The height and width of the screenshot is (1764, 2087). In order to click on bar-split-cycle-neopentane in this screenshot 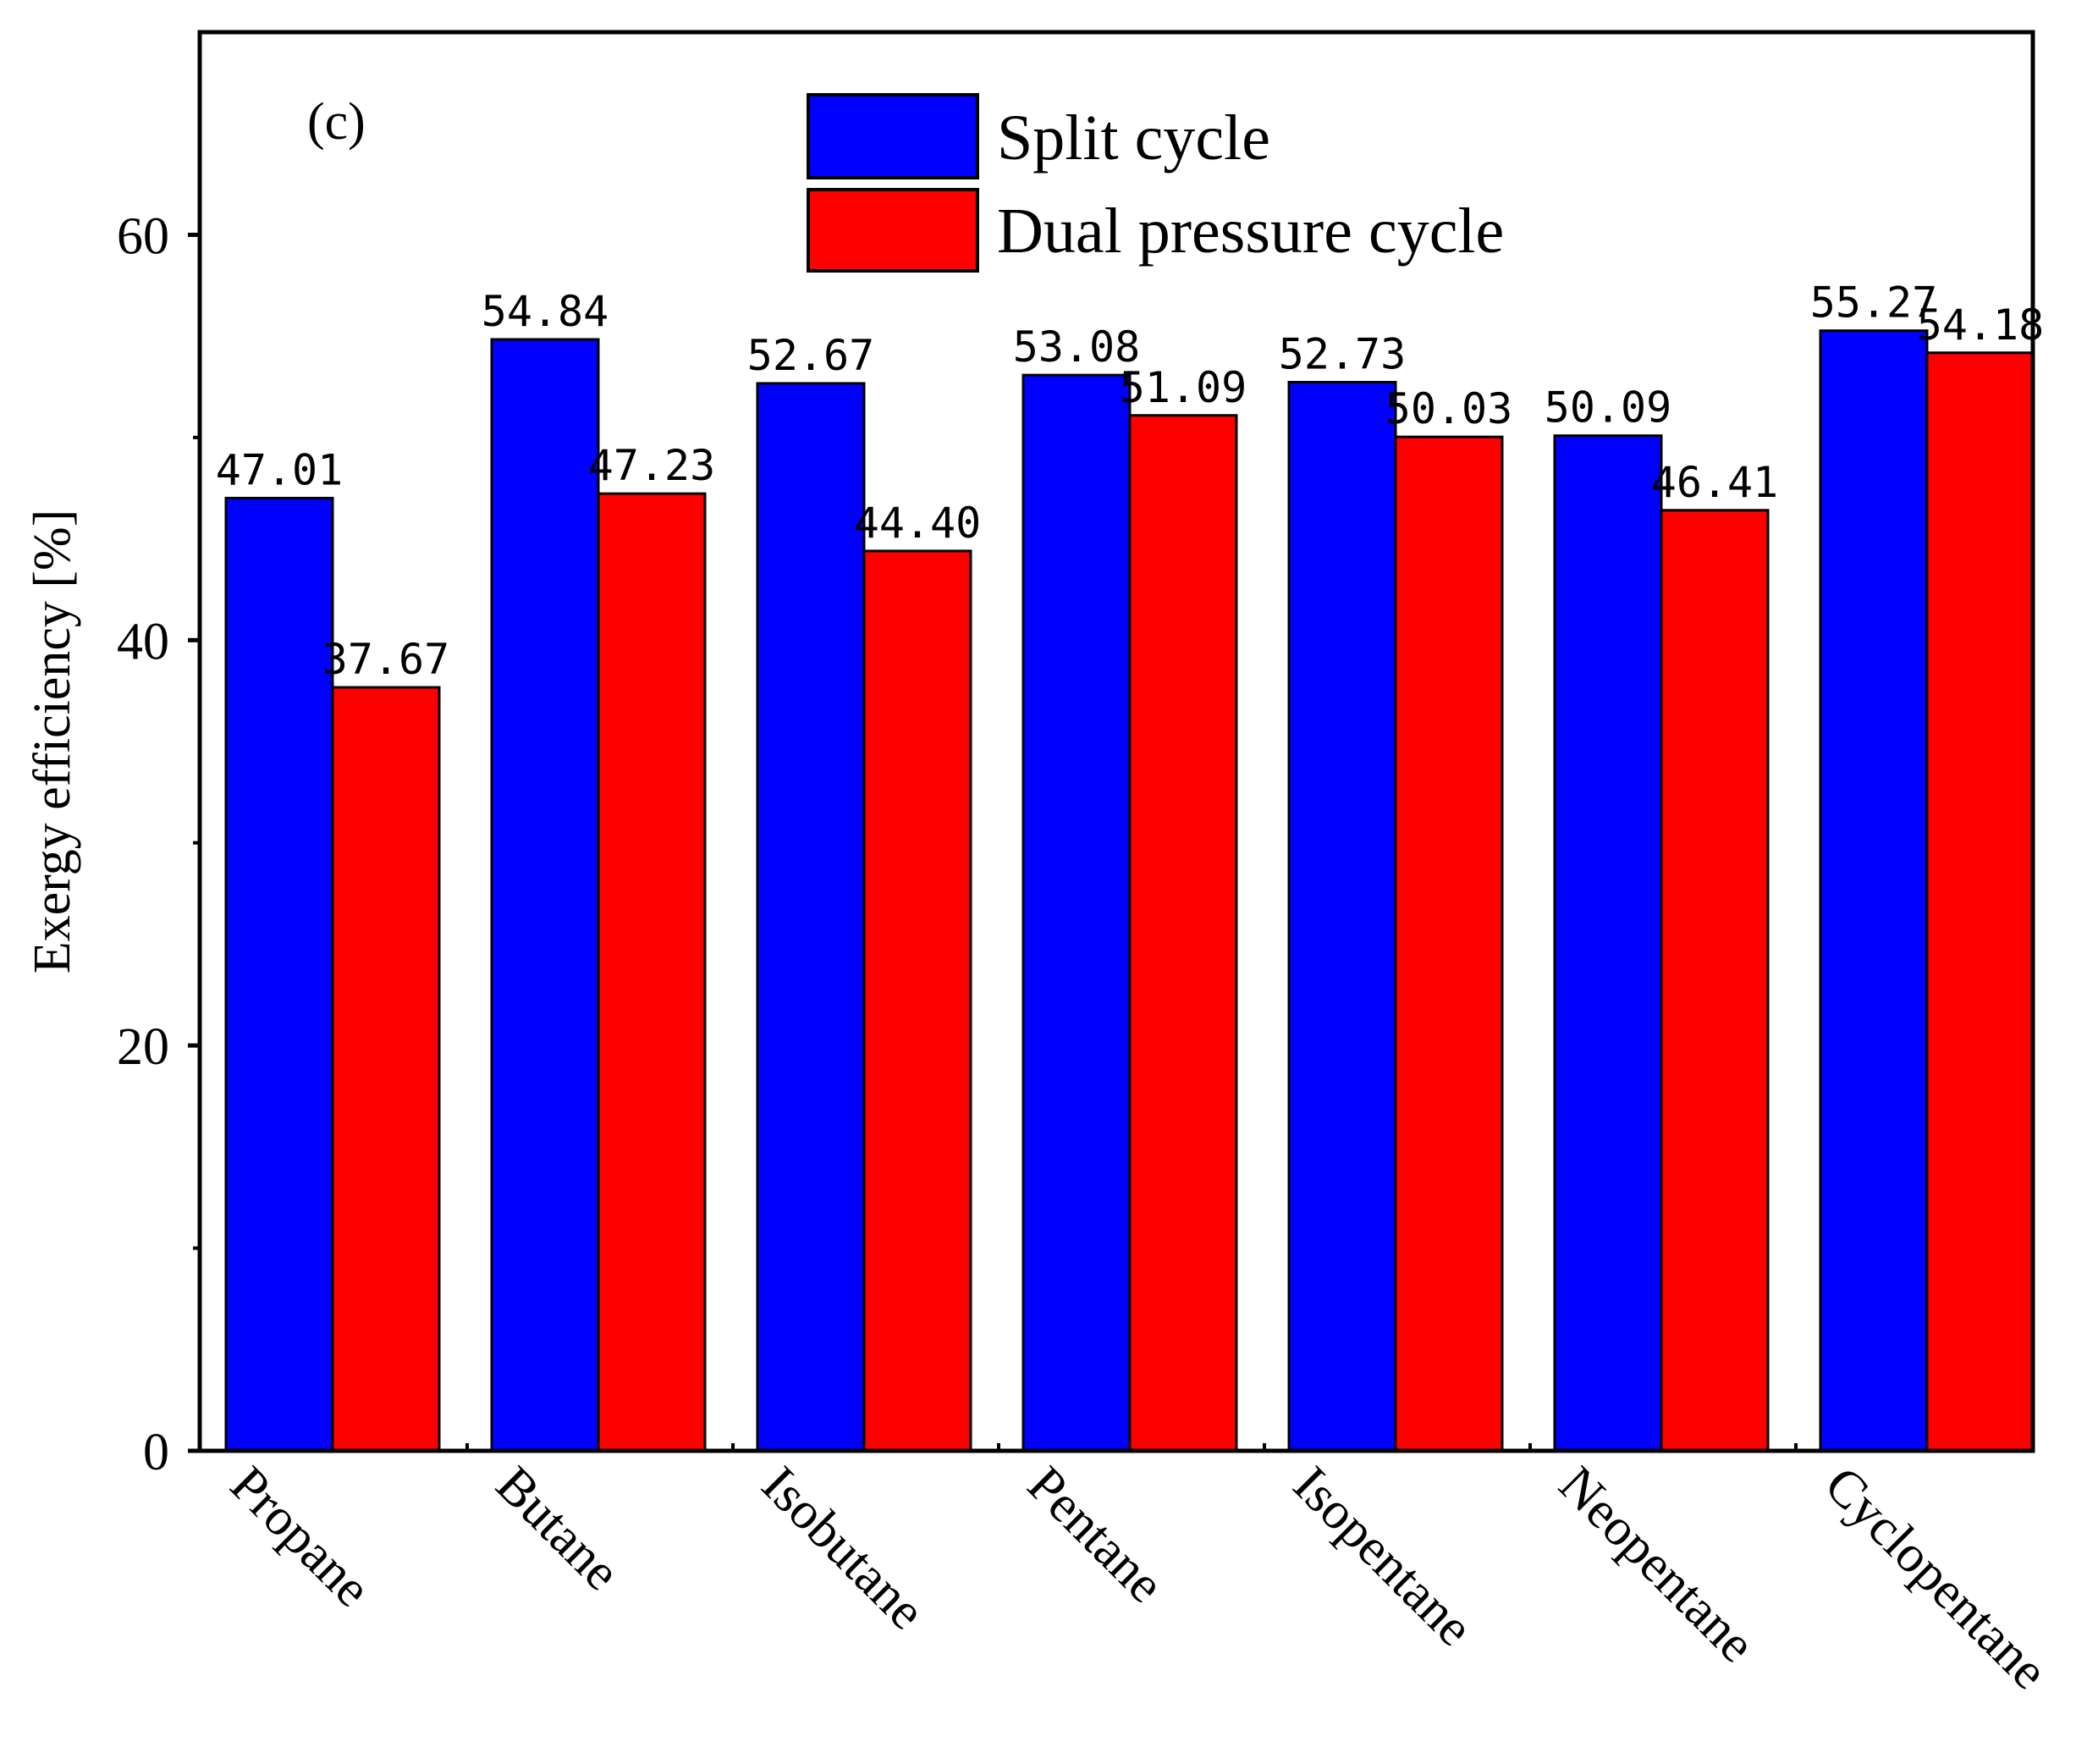, I will do `click(1608, 943)`.